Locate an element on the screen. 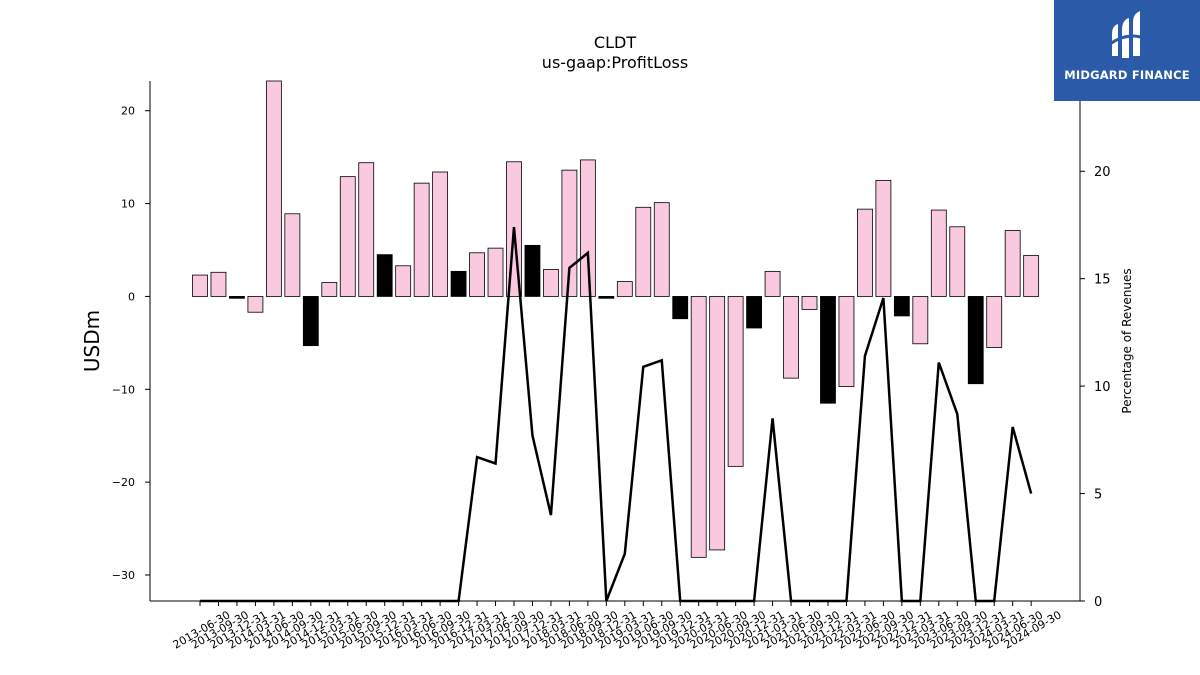 The image size is (1200, 675). y-tick-label: −20 is located at coordinates (123, 482).